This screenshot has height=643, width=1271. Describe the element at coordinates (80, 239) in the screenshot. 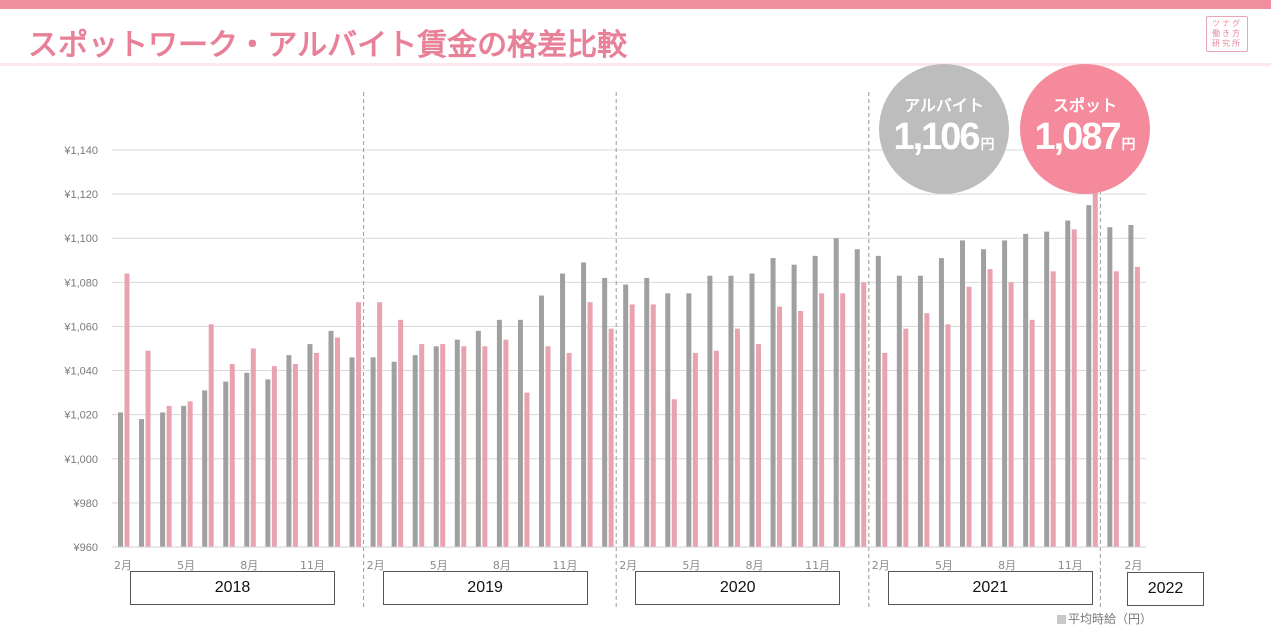

I see `y-tick-label: ¥1,100` at that location.